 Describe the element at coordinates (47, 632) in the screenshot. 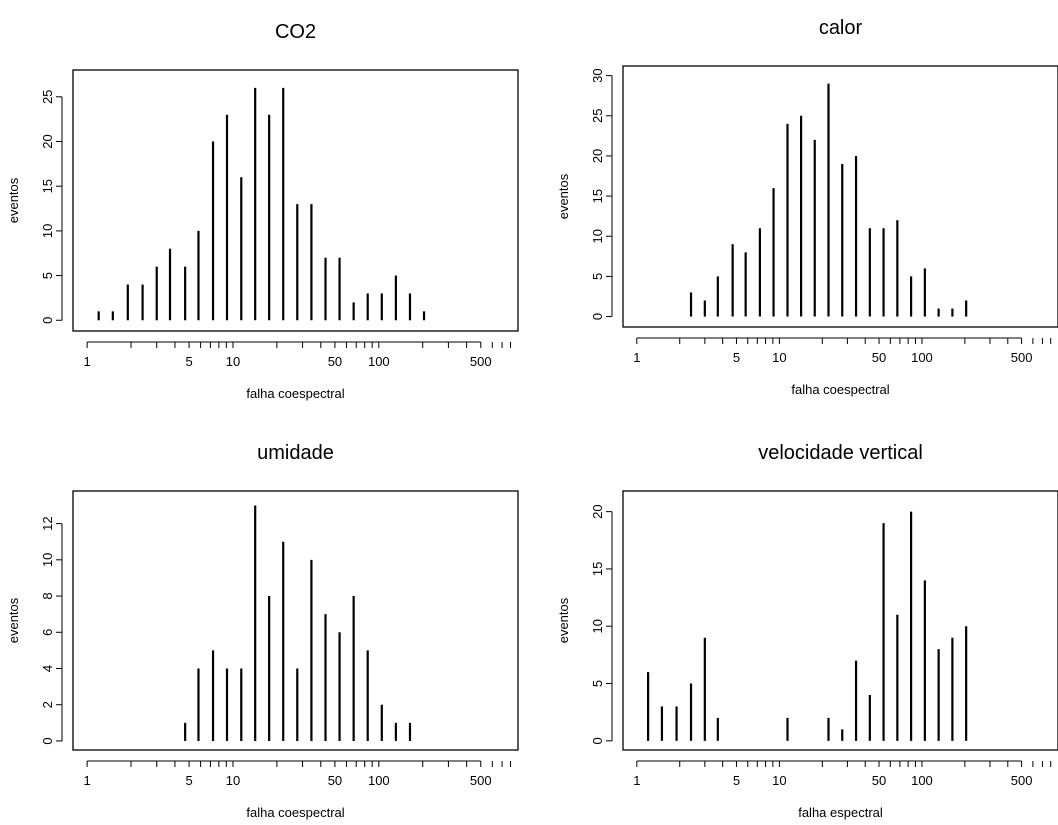

I see `y-tick-label: 6` at that location.